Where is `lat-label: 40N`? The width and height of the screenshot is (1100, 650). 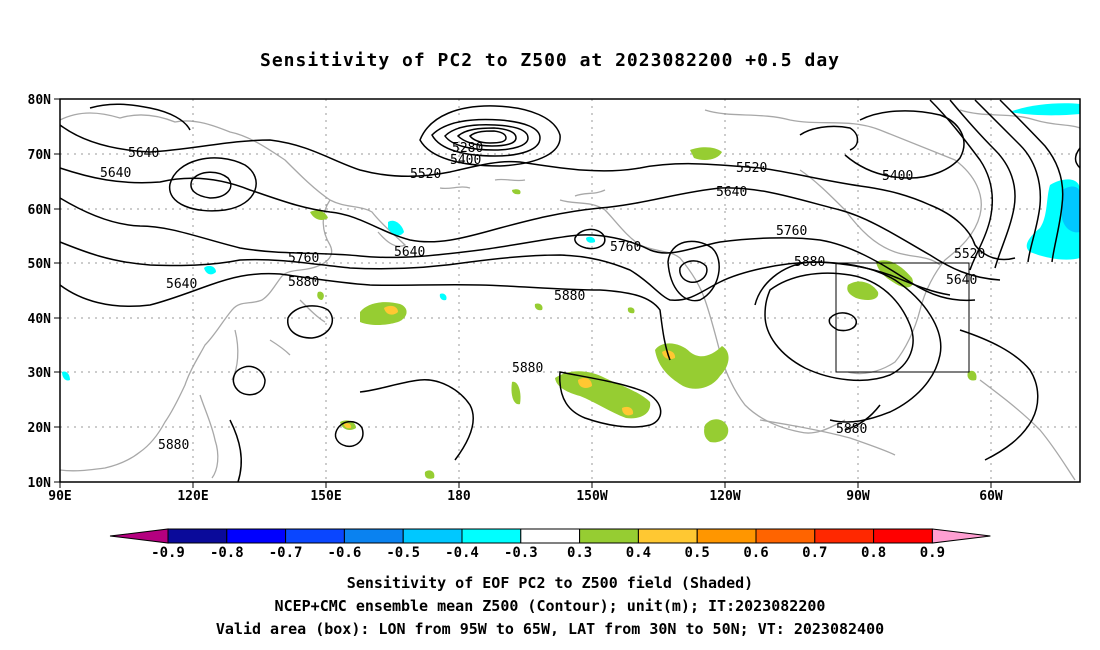
lat-label: 40N is located at coordinates (40, 319).